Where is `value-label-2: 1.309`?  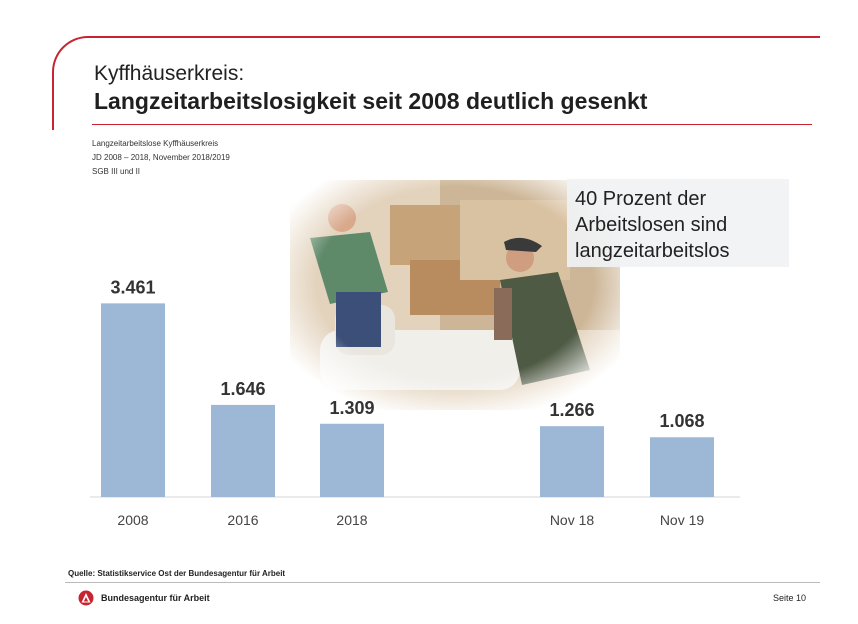
value-label-2: 1.309 is located at coordinates (351, 408).